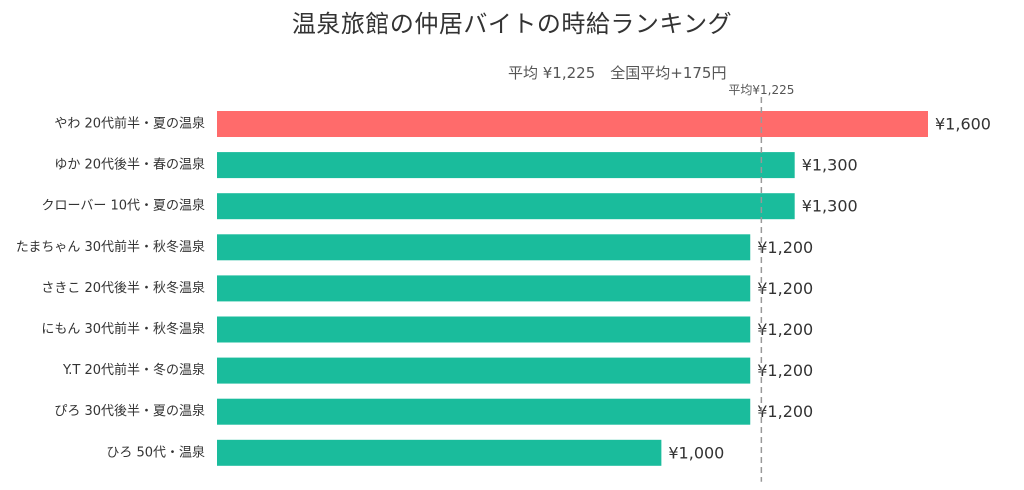 This screenshot has width=1024, height=490. I want to click on category-label-7: ぴろ 30代後半・夏の温泉, so click(129, 411).